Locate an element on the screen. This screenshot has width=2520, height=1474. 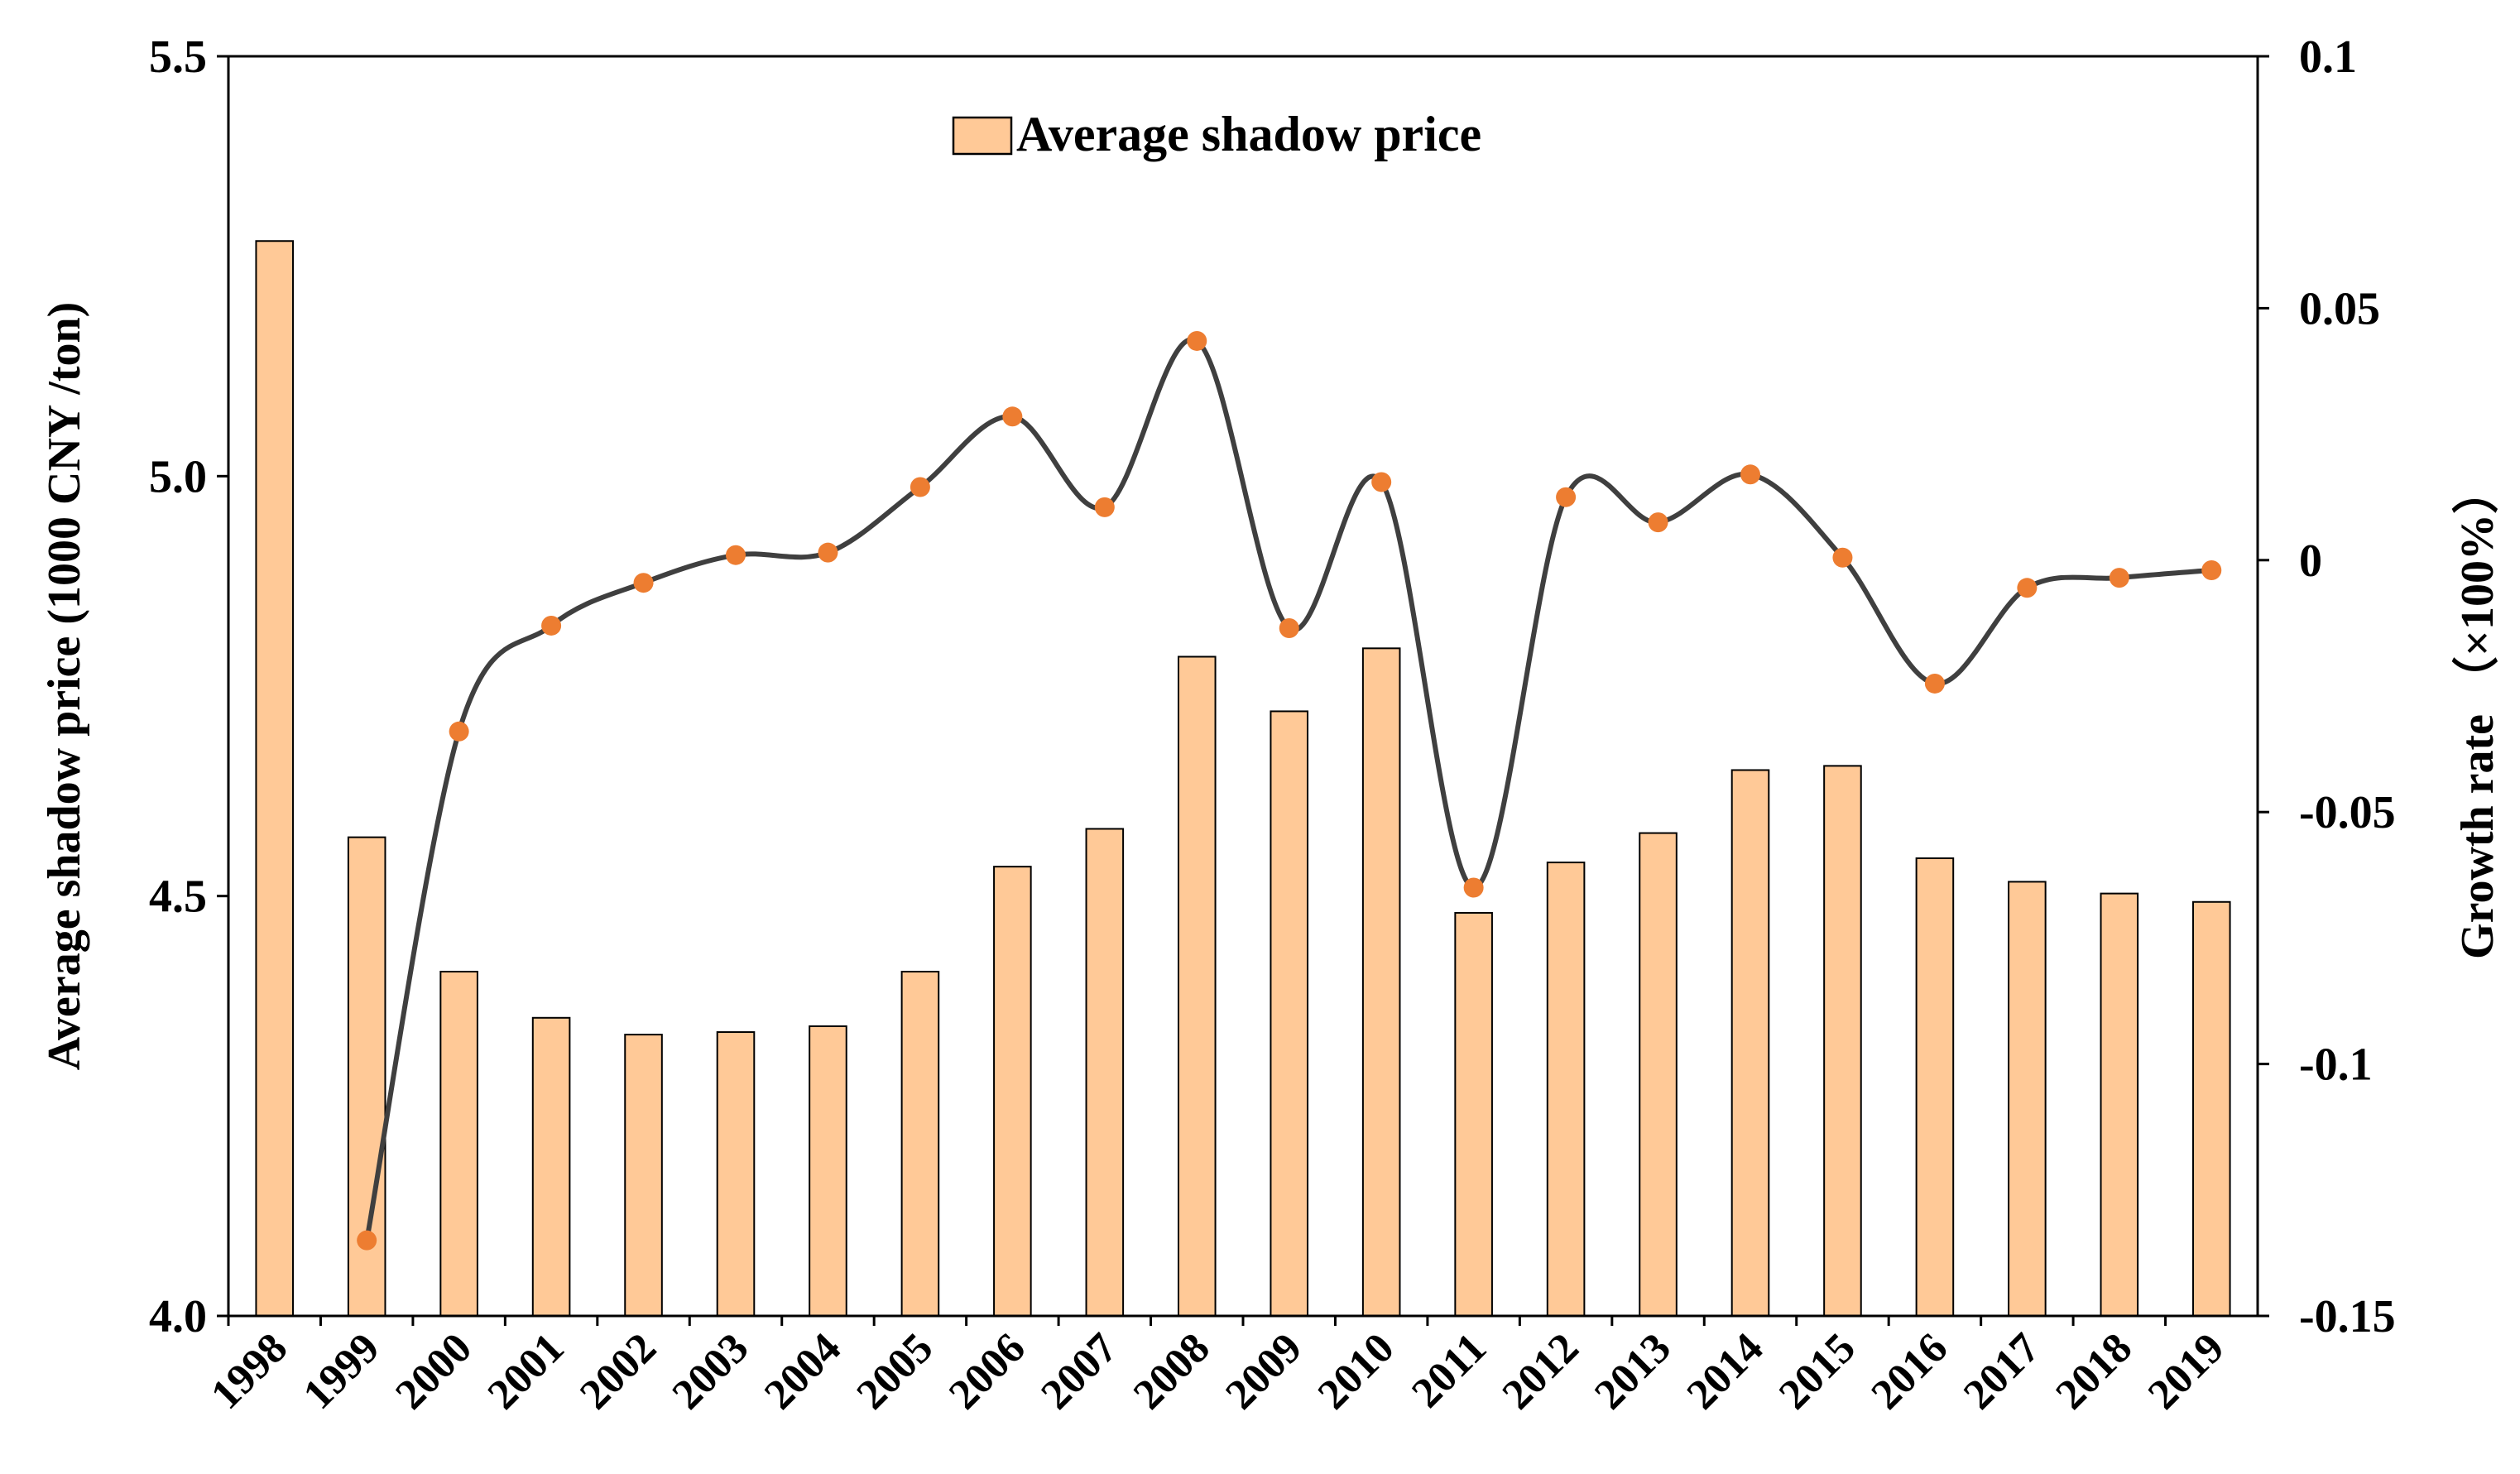
bar-2013 is located at coordinates (1658, 1074).